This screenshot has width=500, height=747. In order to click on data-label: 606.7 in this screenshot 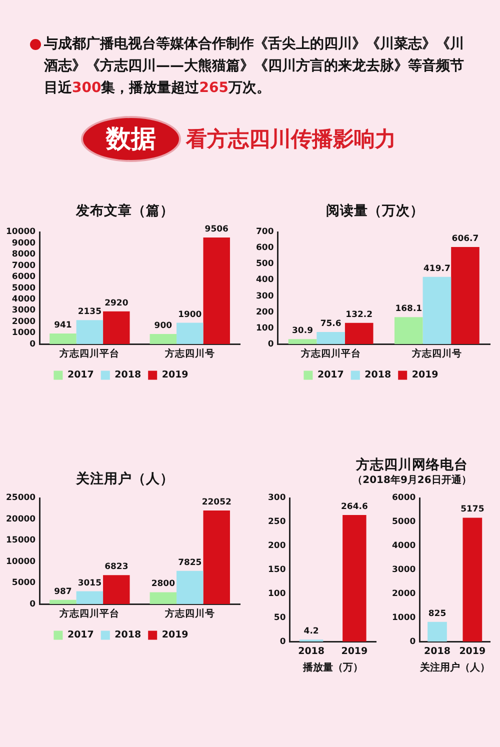, I will do `click(465, 239)`.